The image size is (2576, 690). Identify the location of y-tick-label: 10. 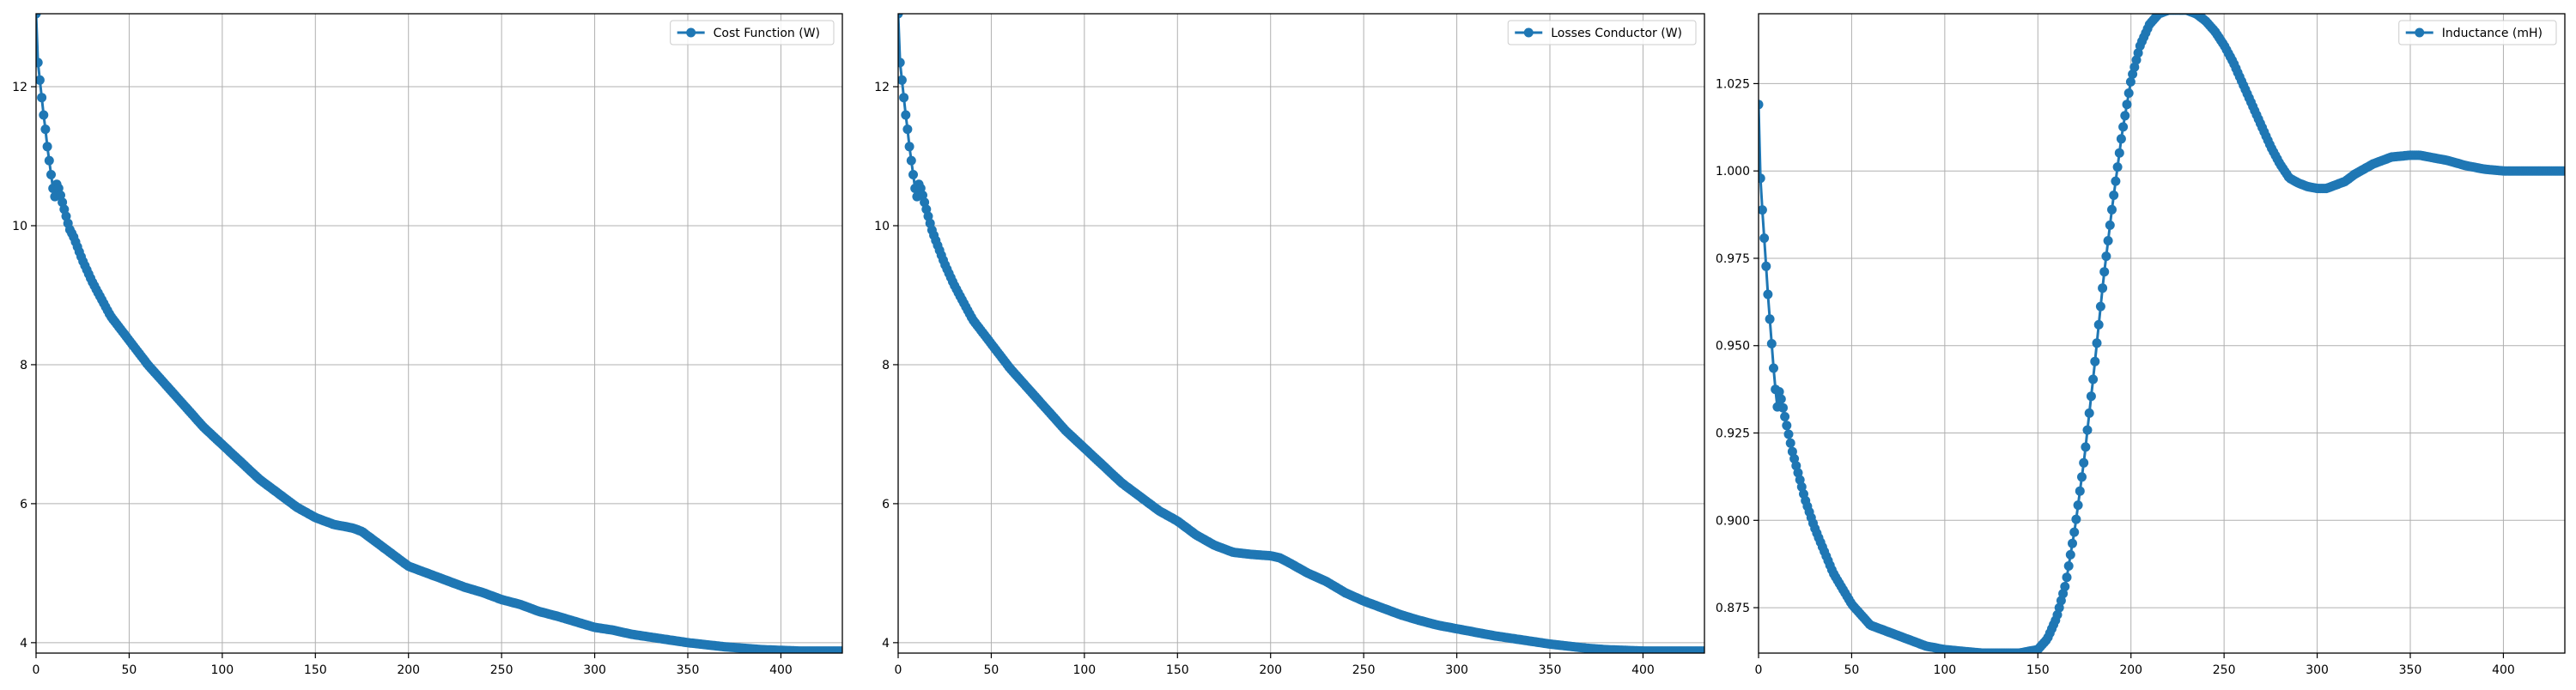
(19, 226).